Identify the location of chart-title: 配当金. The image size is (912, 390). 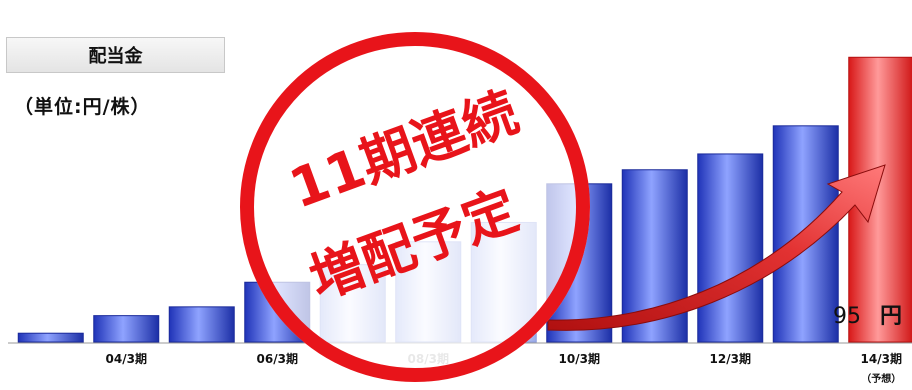
(115, 55).